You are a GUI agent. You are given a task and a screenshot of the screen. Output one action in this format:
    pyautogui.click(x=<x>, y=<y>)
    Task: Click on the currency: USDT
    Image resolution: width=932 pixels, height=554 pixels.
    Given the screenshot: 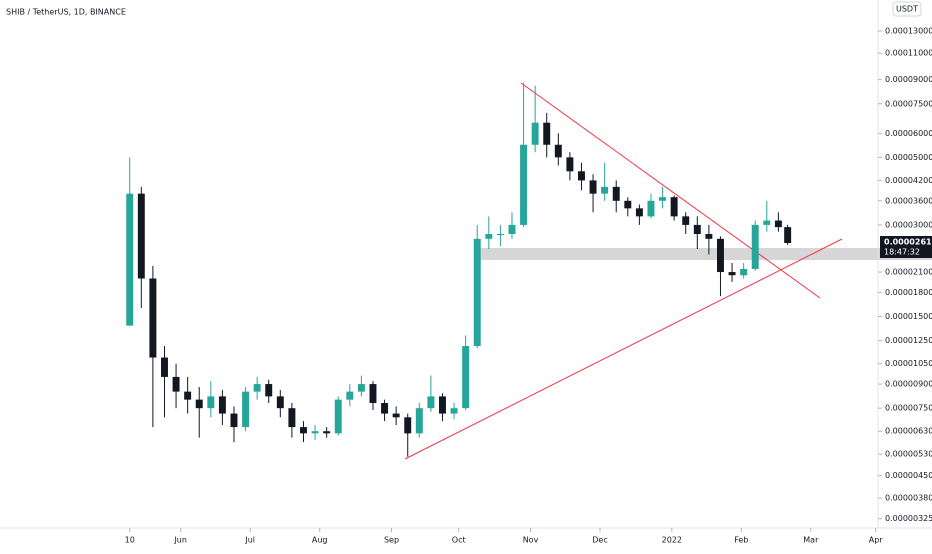 What is the action you would take?
    pyautogui.click(x=907, y=9)
    